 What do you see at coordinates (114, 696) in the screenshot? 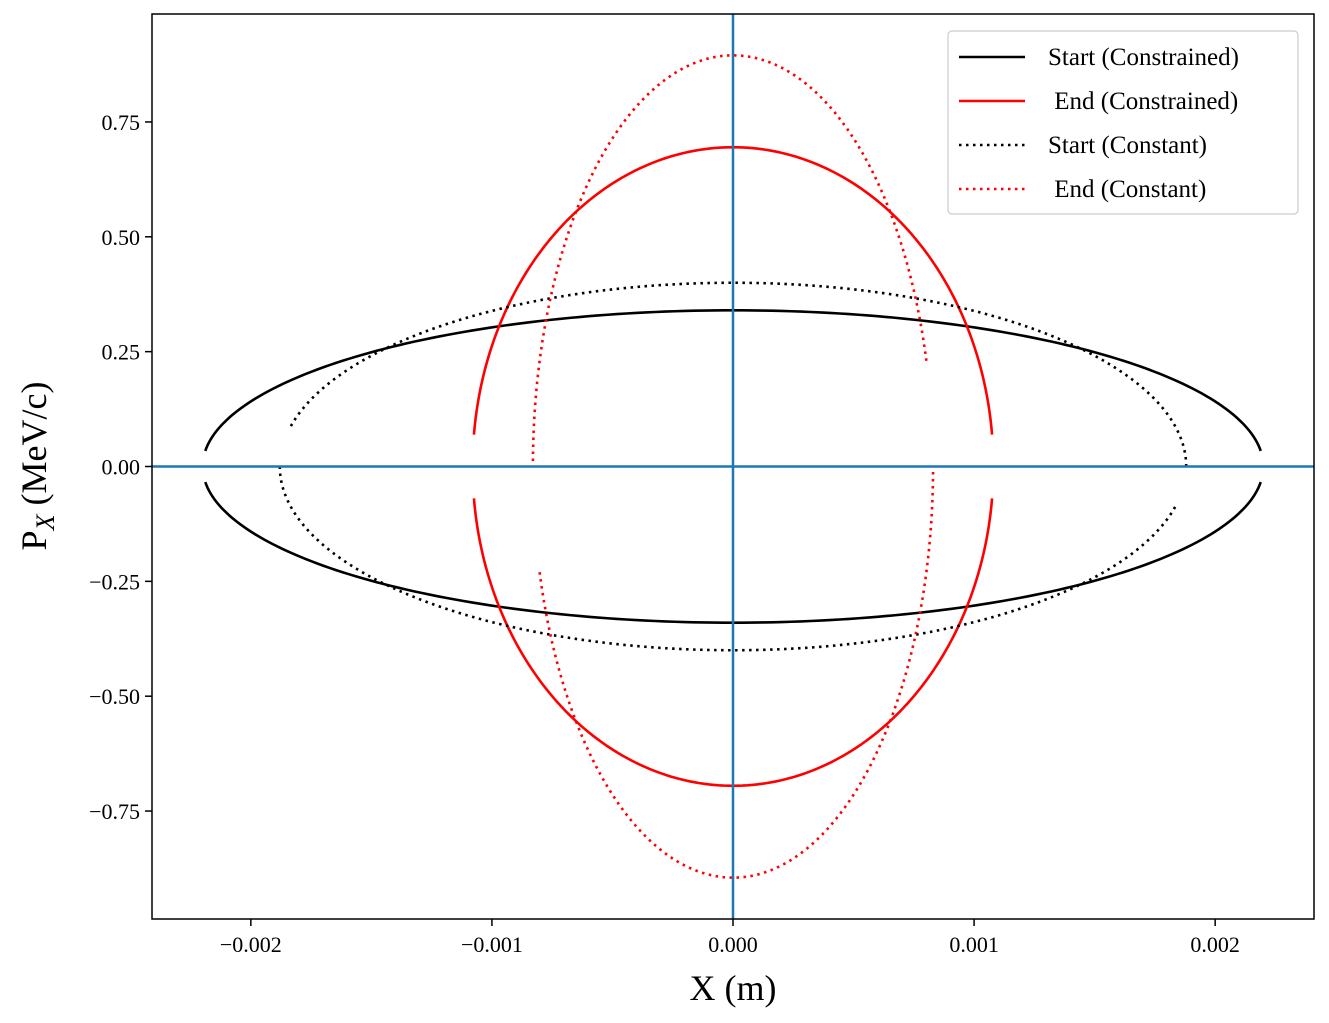
I see `y-tick-label: −0.50` at bounding box center [114, 696].